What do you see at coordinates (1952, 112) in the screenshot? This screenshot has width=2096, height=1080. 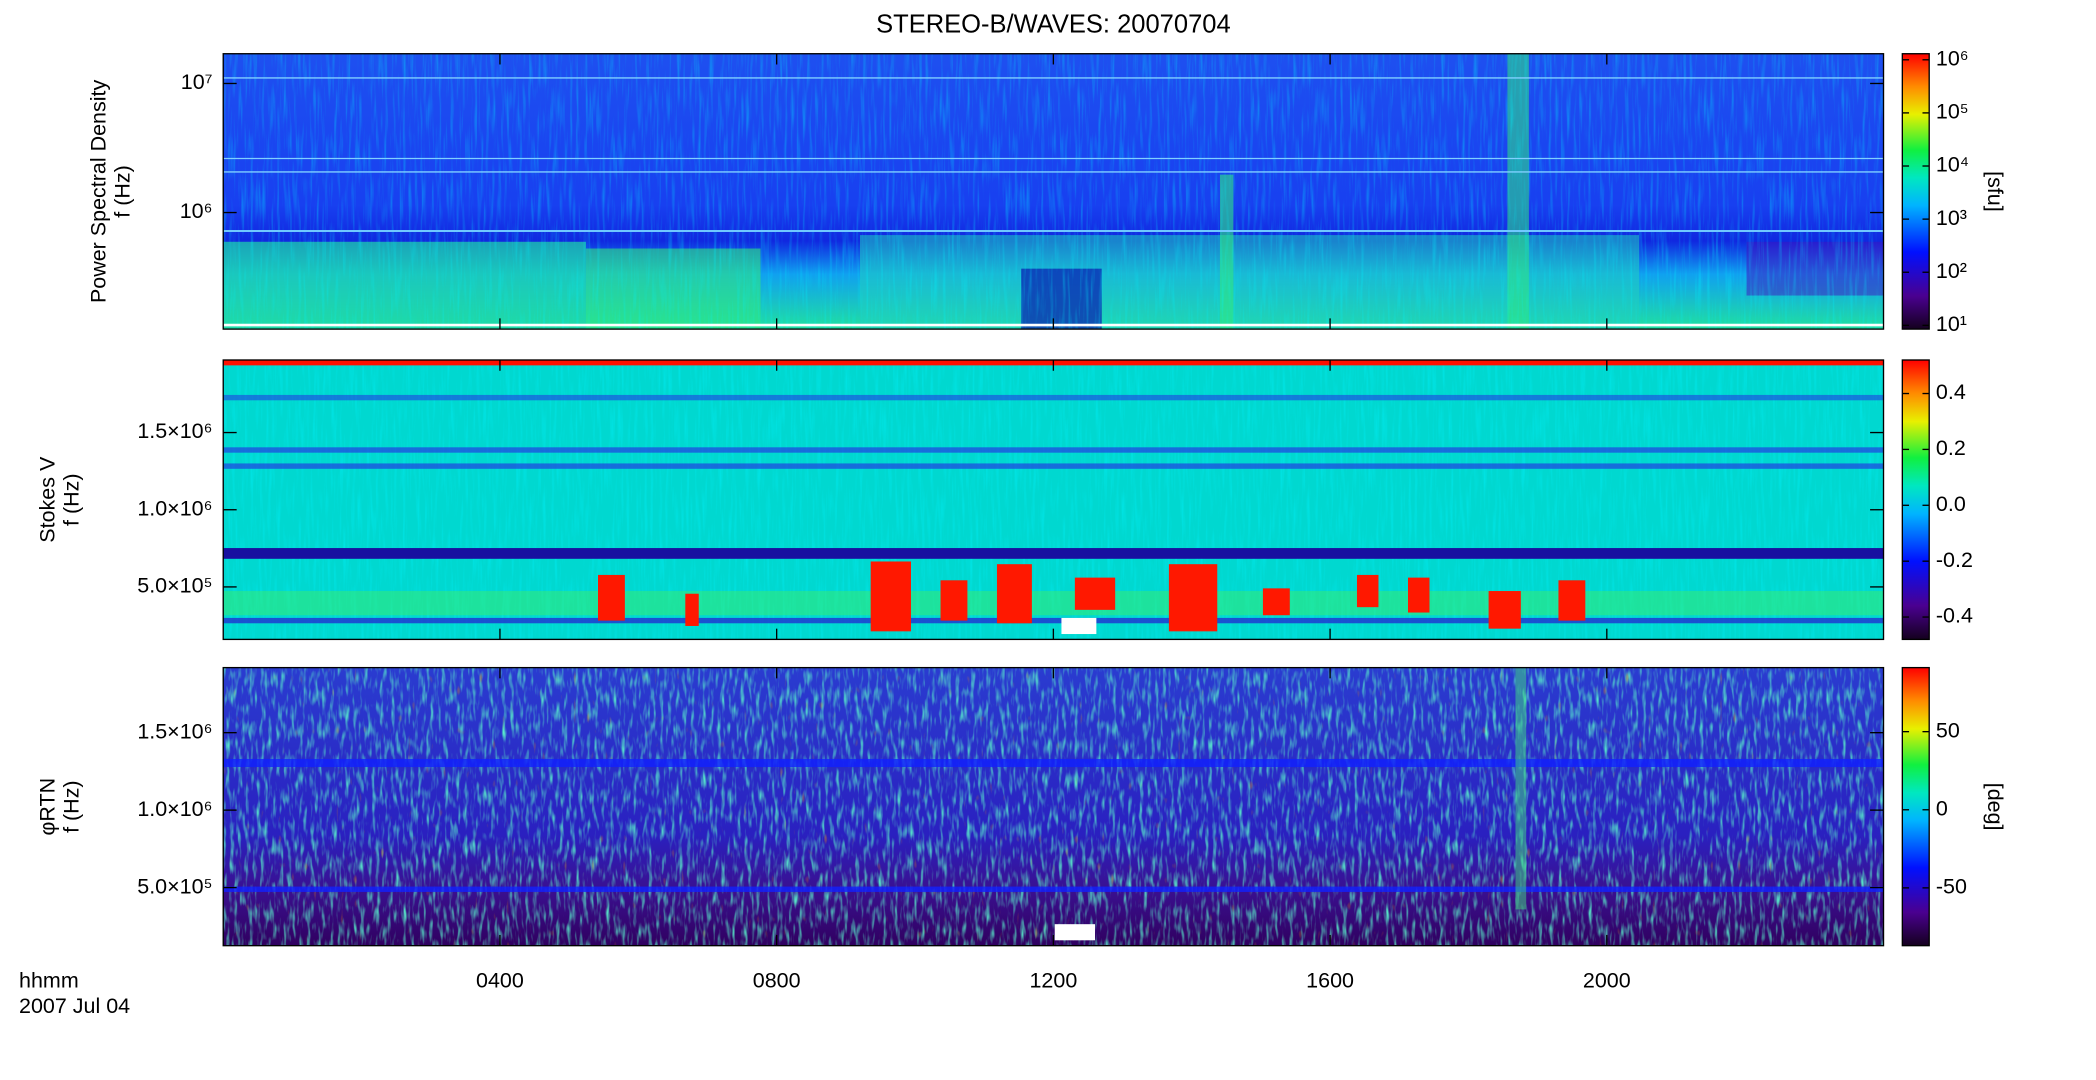 I see `colorbar-tick-label: 10⁵` at bounding box center [1952, 112].